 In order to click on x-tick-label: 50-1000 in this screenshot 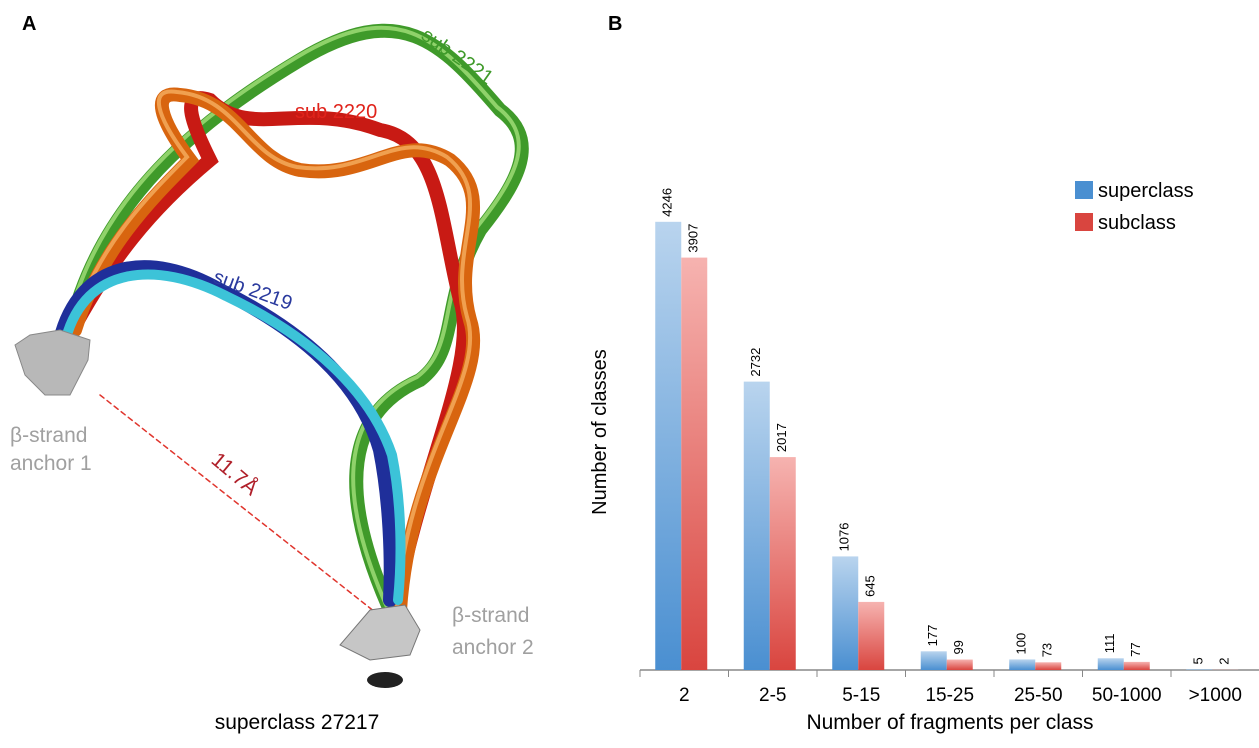, I will do `click(1127, 695)`.